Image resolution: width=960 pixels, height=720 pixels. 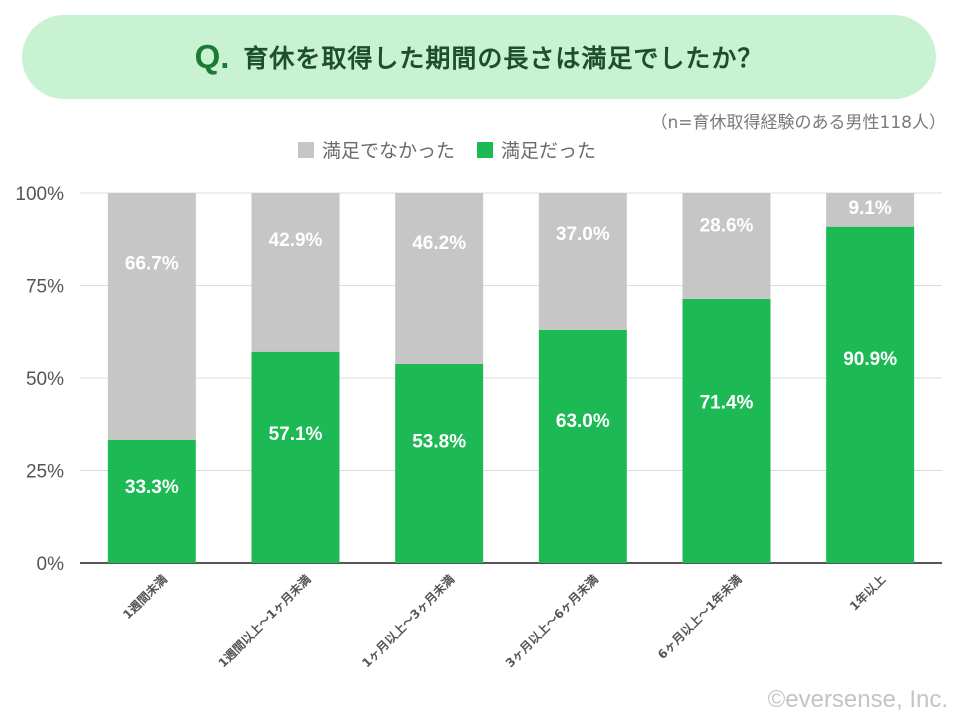 What do you see at coordinates (144, 597) in the screenshot?
I see `x-category-label: 1週間未満` at bounding box center [144, 597].